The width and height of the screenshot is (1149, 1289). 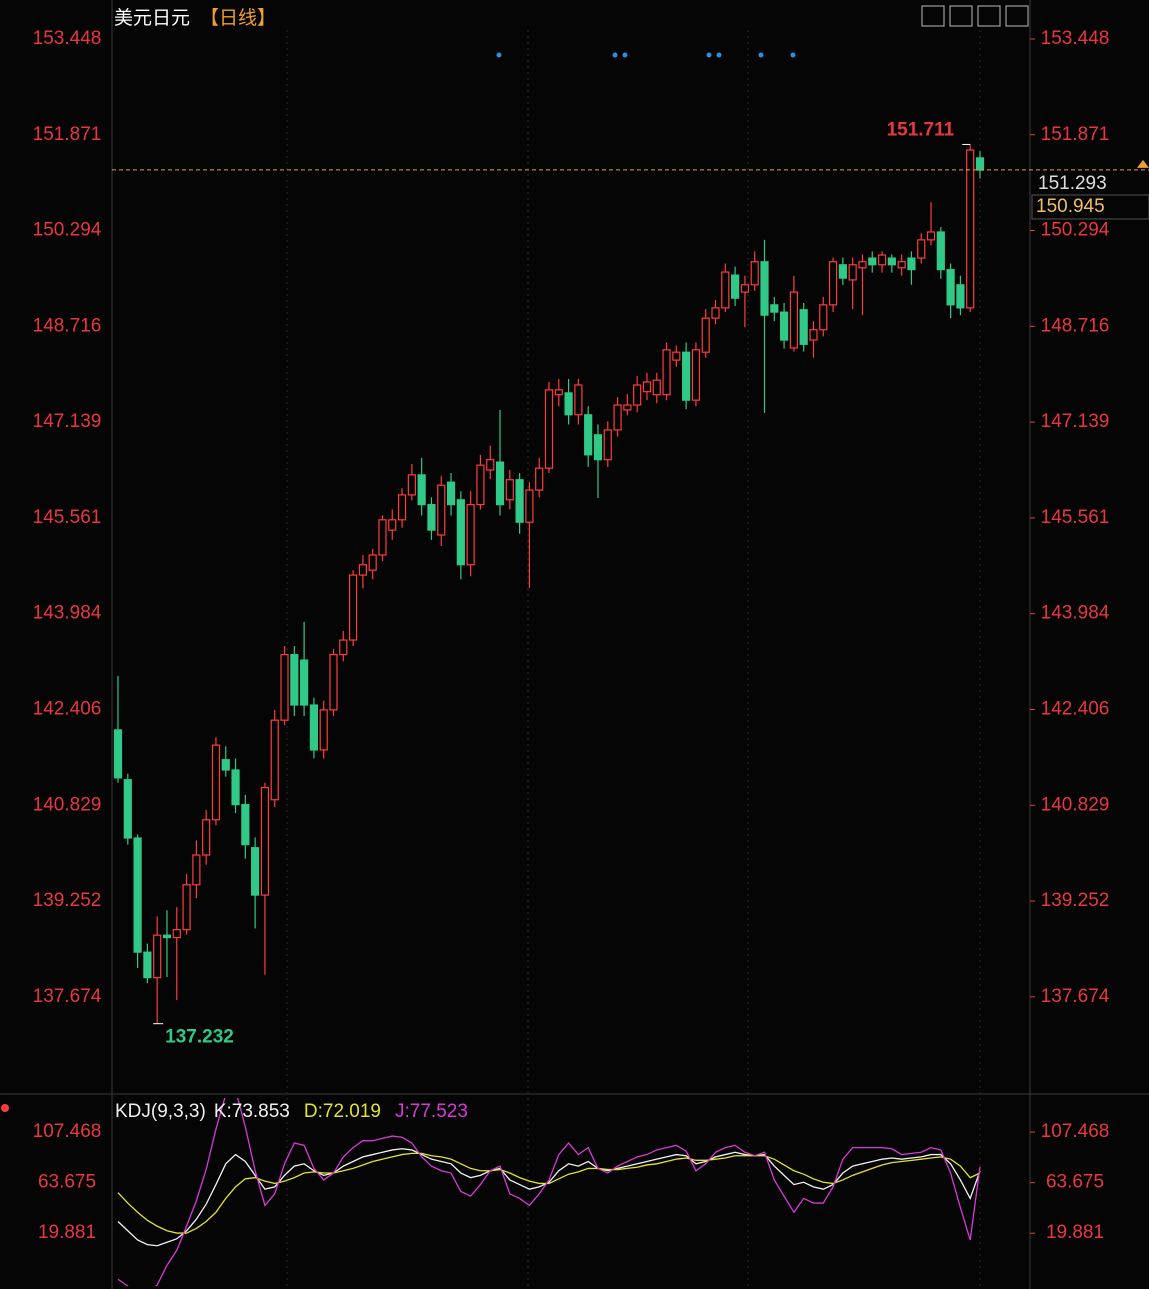 What do you see at coordinates (252, 1111) in the screenshot?
I see `legend-entry: K:73.853` at bounding box center [252, 1111].